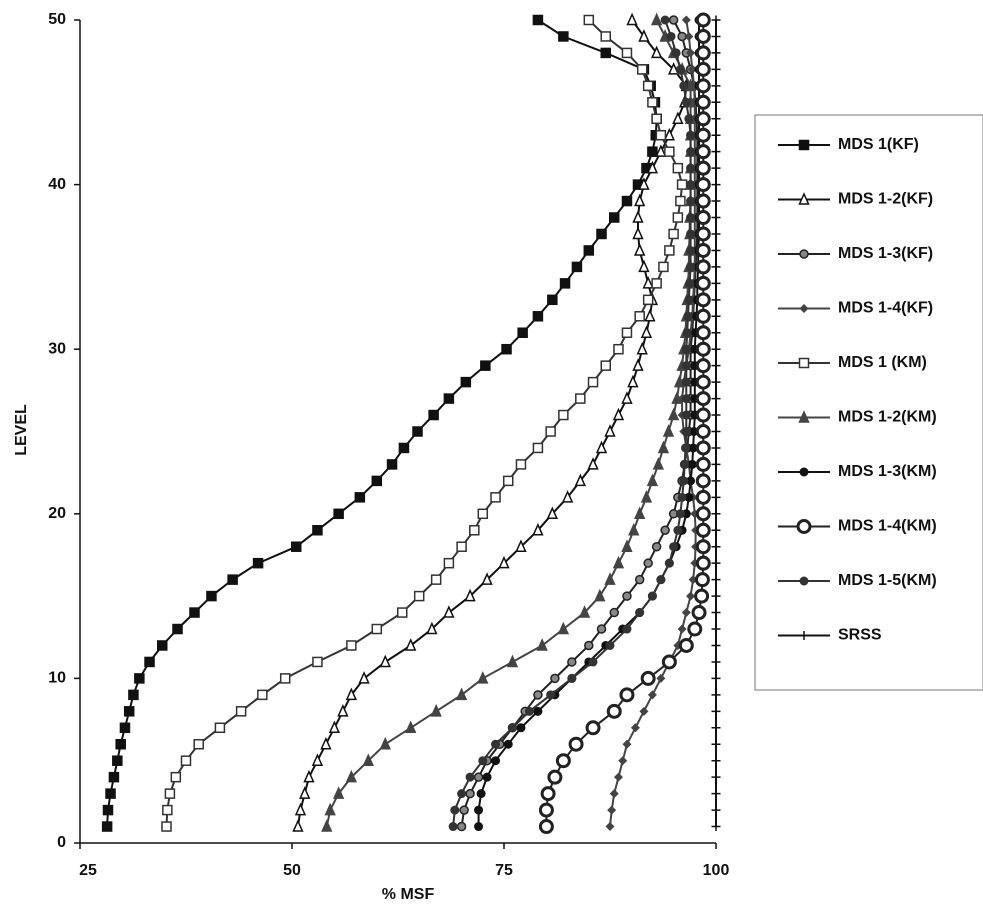  I want to click on series-line, so click(625, 423).